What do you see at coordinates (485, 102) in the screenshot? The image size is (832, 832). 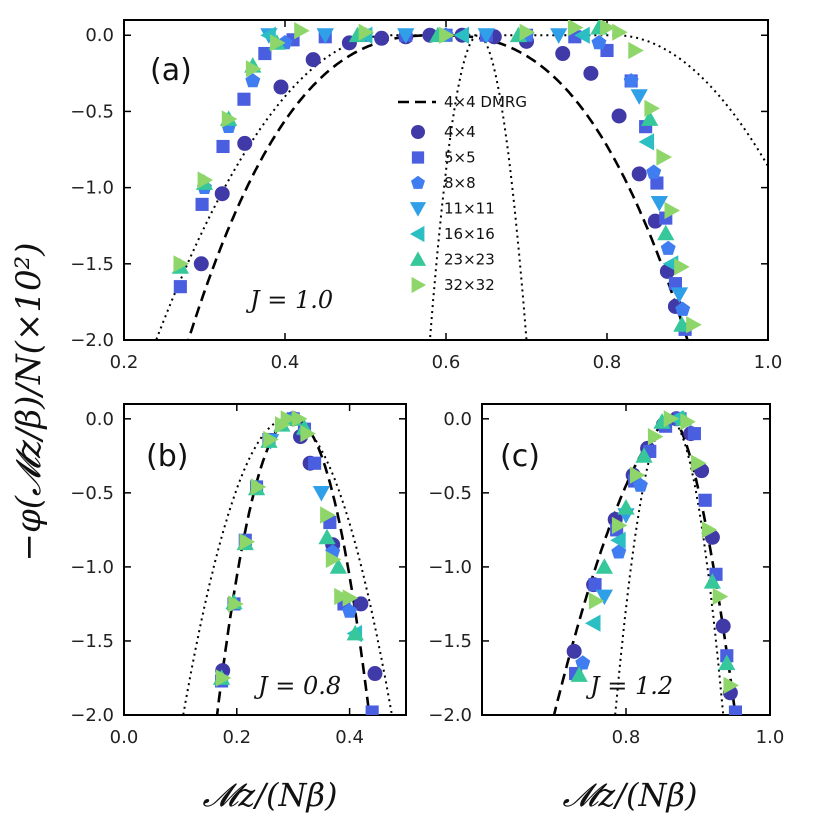 I see `legend-dmrg-label: 4×4 DMRG` at bounding box center [485, 102].